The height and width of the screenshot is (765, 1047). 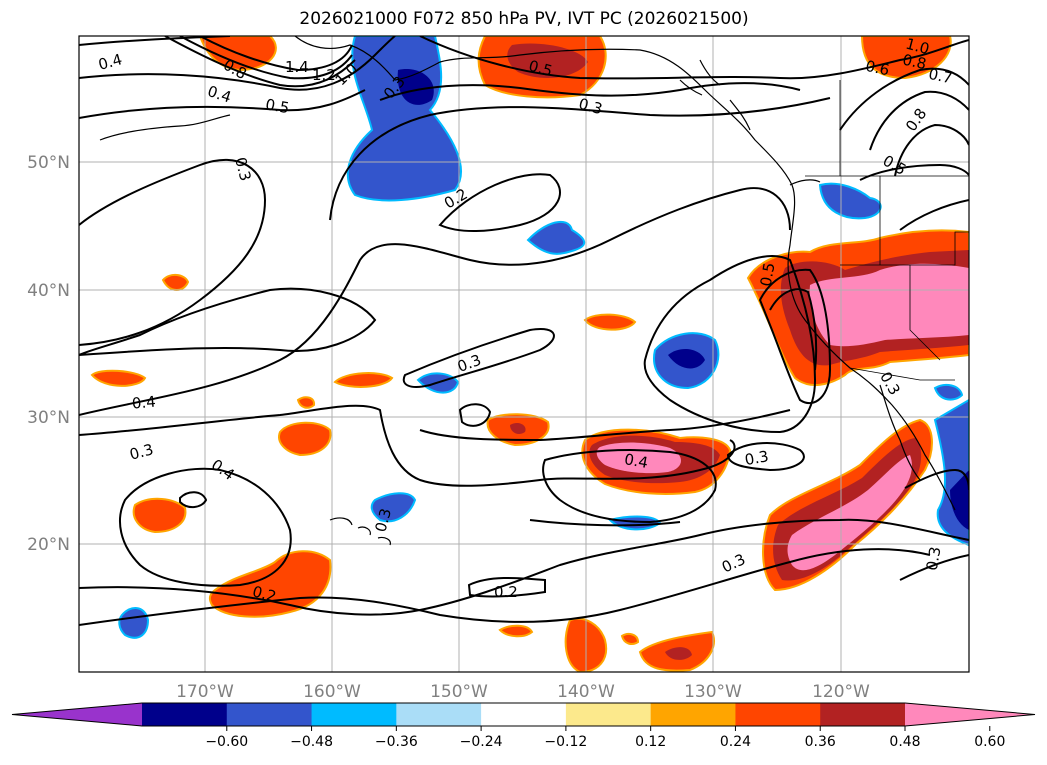 What do you see at coordinates (877, 68) in the screenshot?
I see `contour-label: 0.6` at bounding box center [877, 68].